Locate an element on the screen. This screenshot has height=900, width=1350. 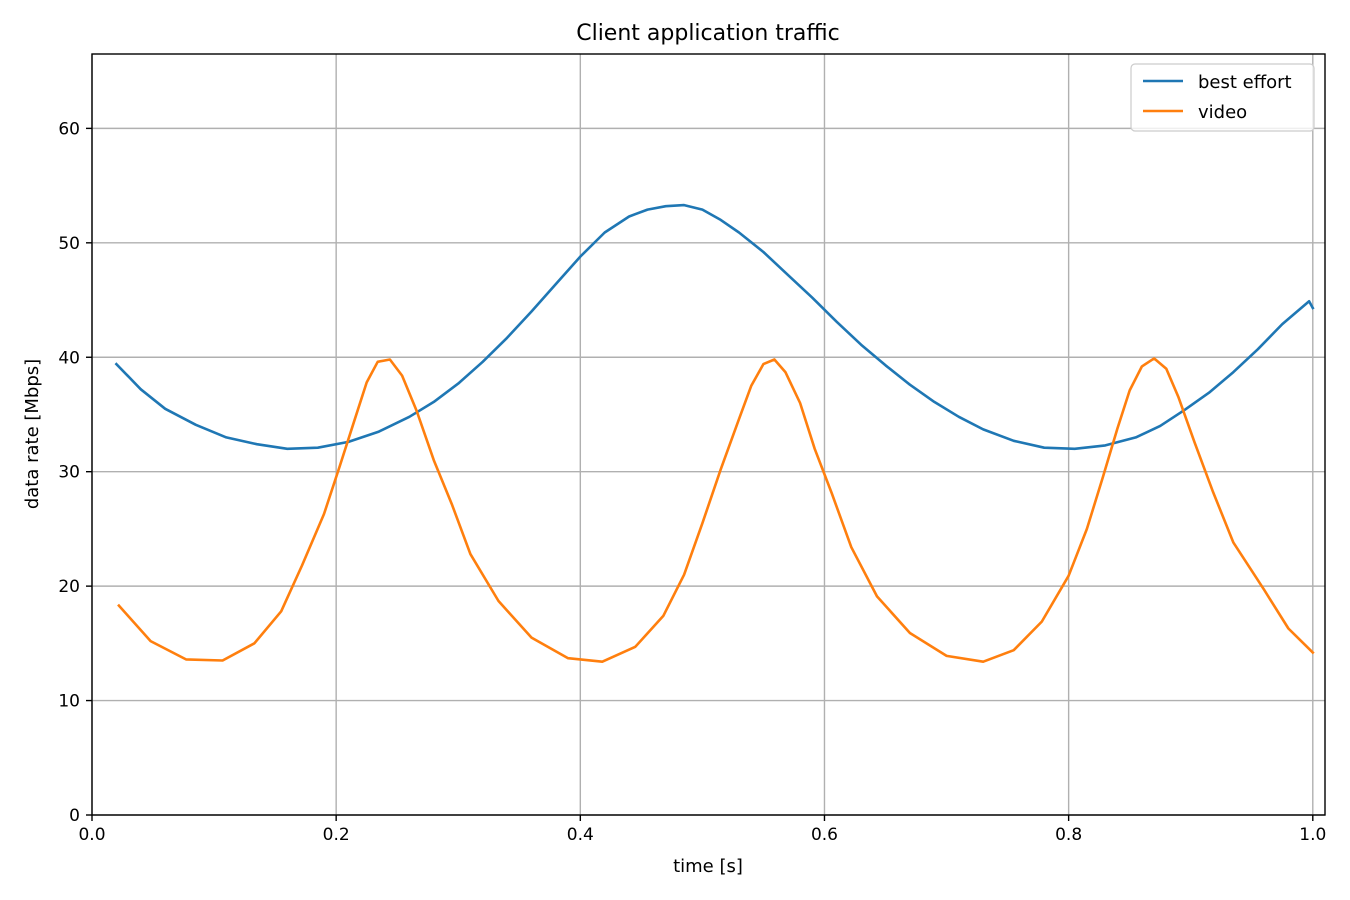
y-tick-label: 30 is located at coordinates (69, 473).